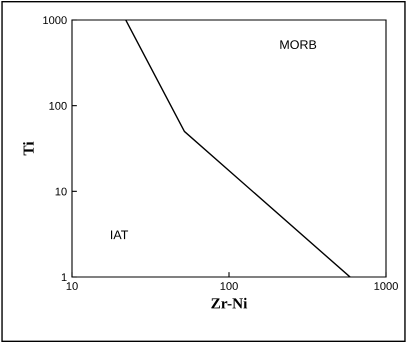 The height and width of the screenshot is (343, 407). I want to click on annotation: MORB, so click(298, 45).